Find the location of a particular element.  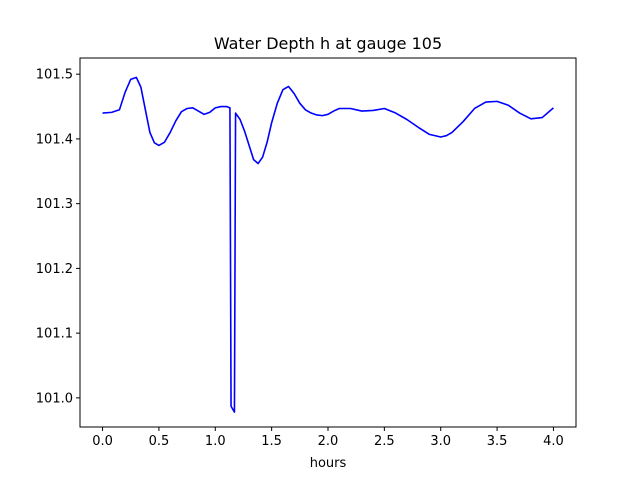

x-axis-label: hours is located at coordinates (328, 463).